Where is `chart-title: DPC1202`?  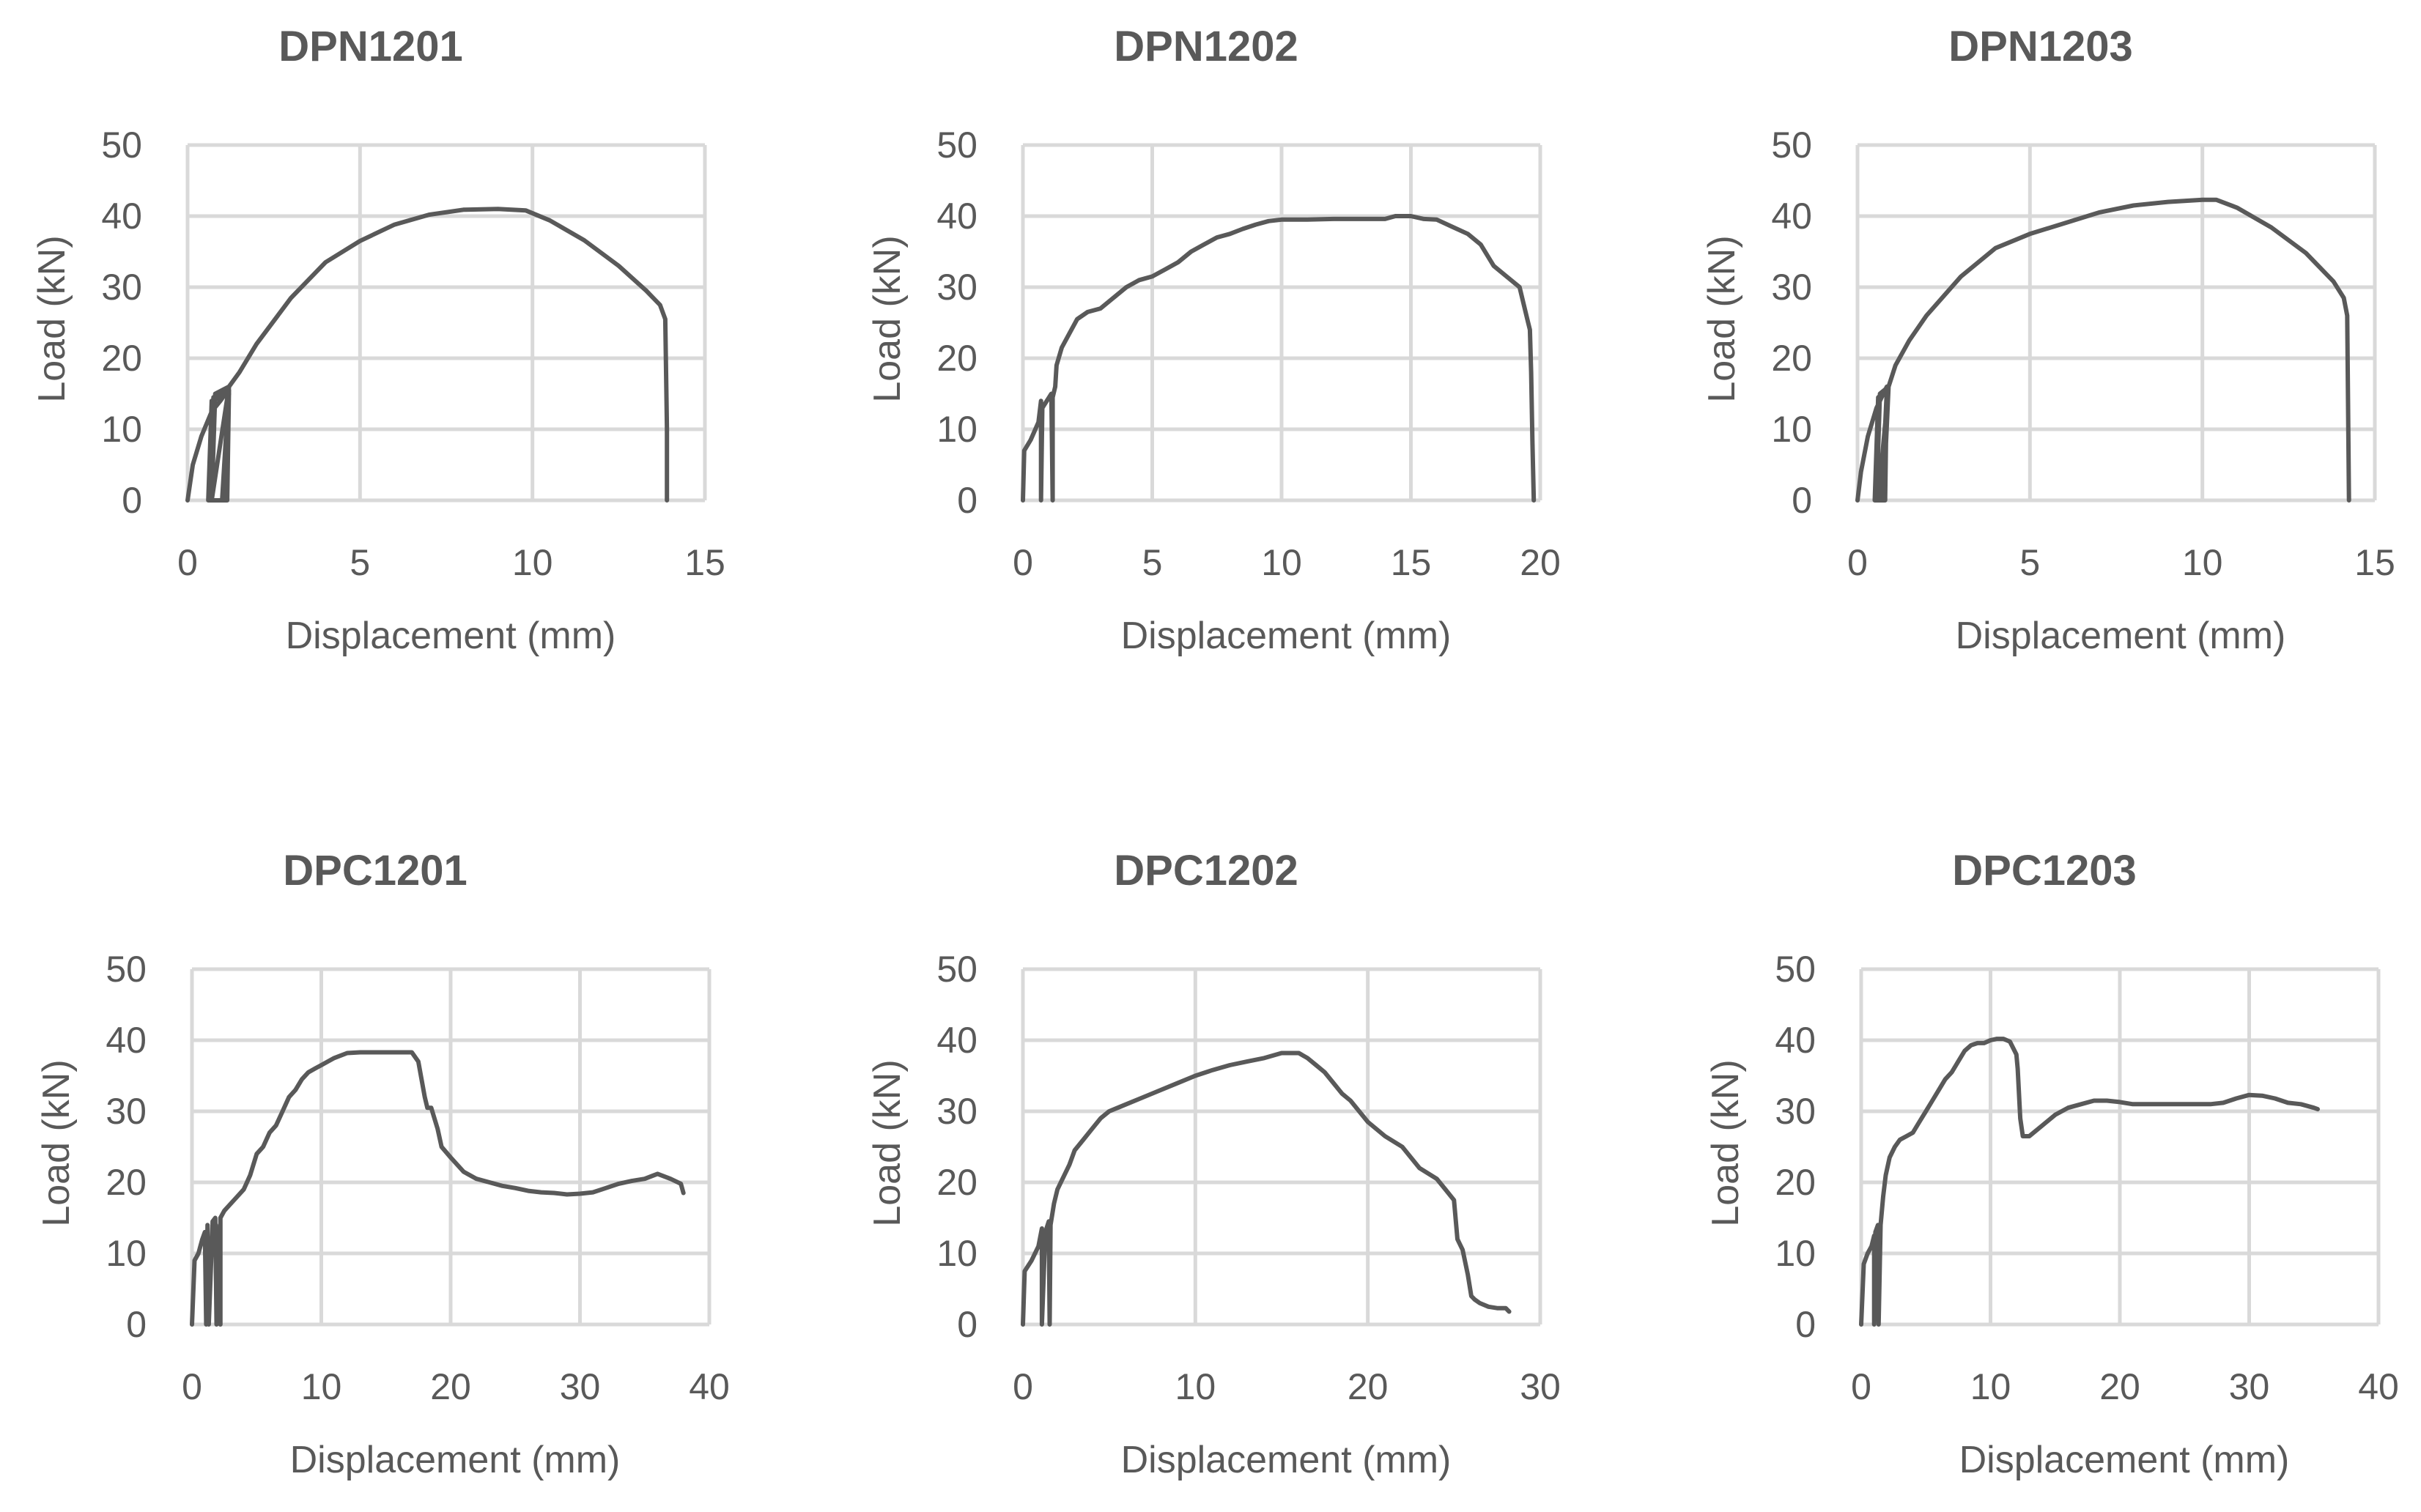
chart-title: DPC1202 is located at coordinates (1206, 870).